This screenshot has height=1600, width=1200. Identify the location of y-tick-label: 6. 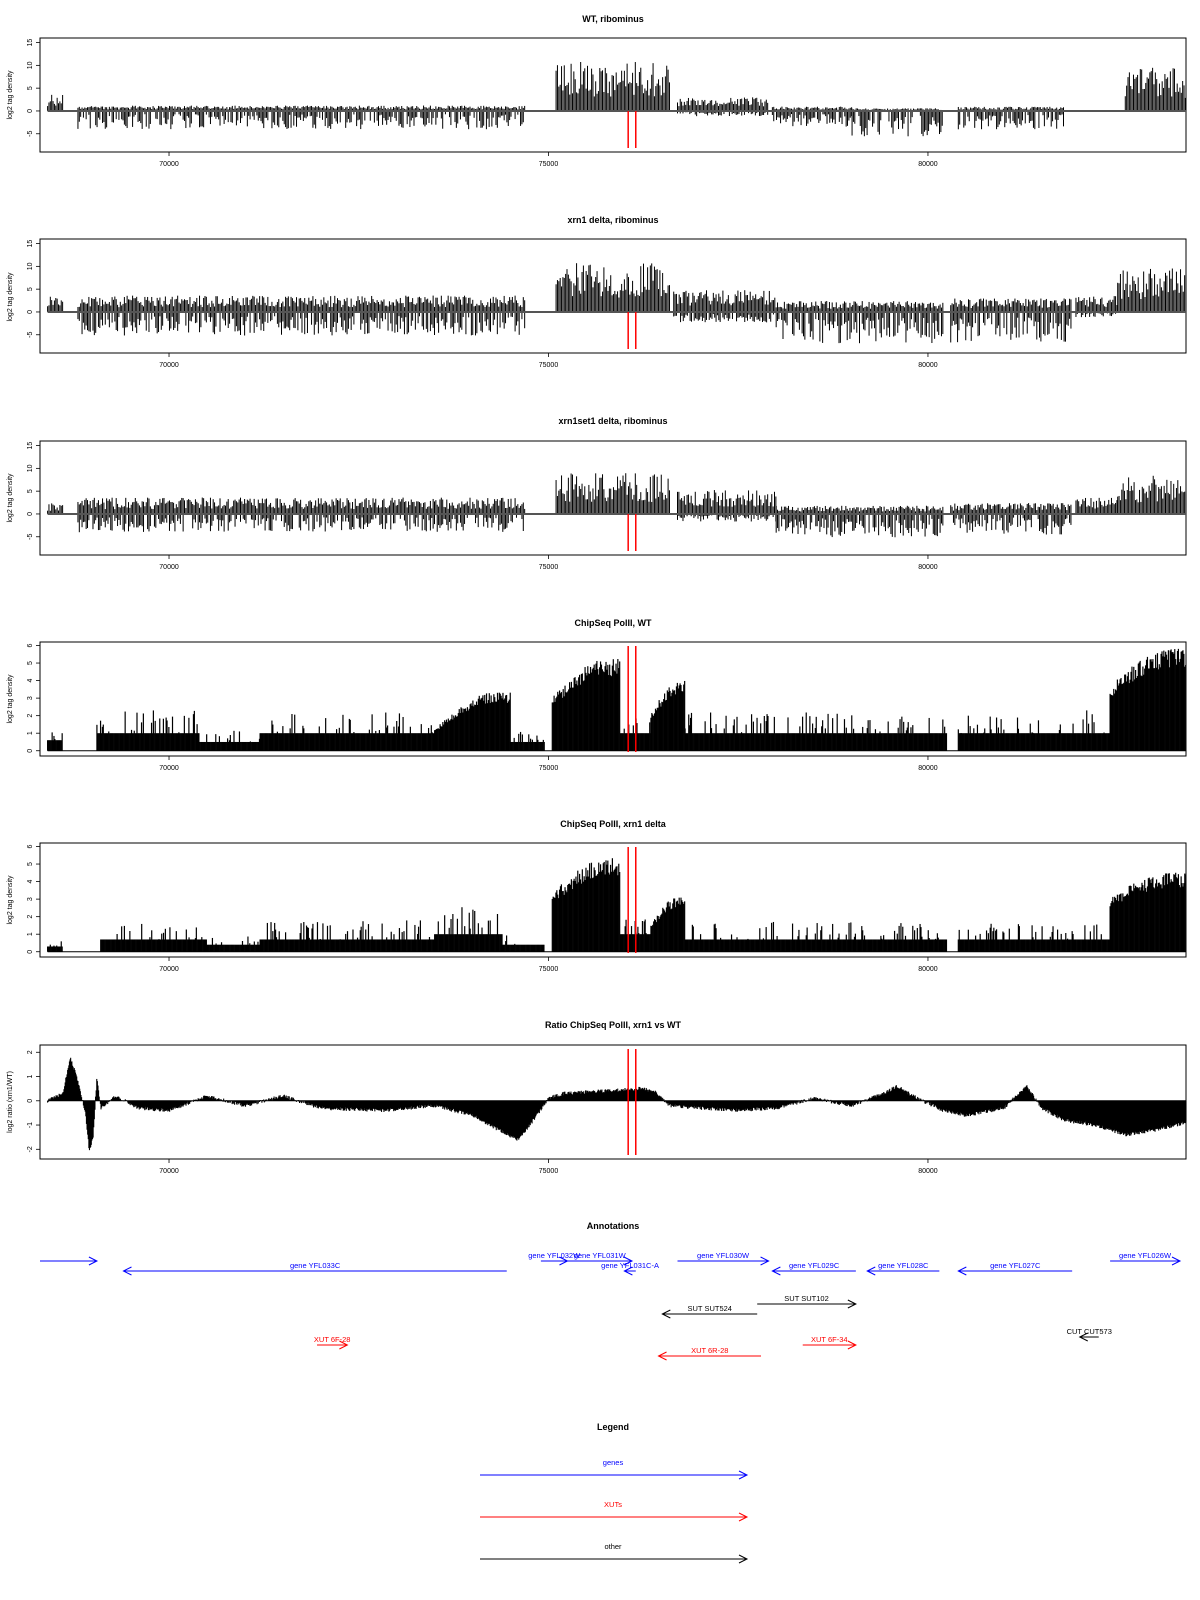
(30, 645).